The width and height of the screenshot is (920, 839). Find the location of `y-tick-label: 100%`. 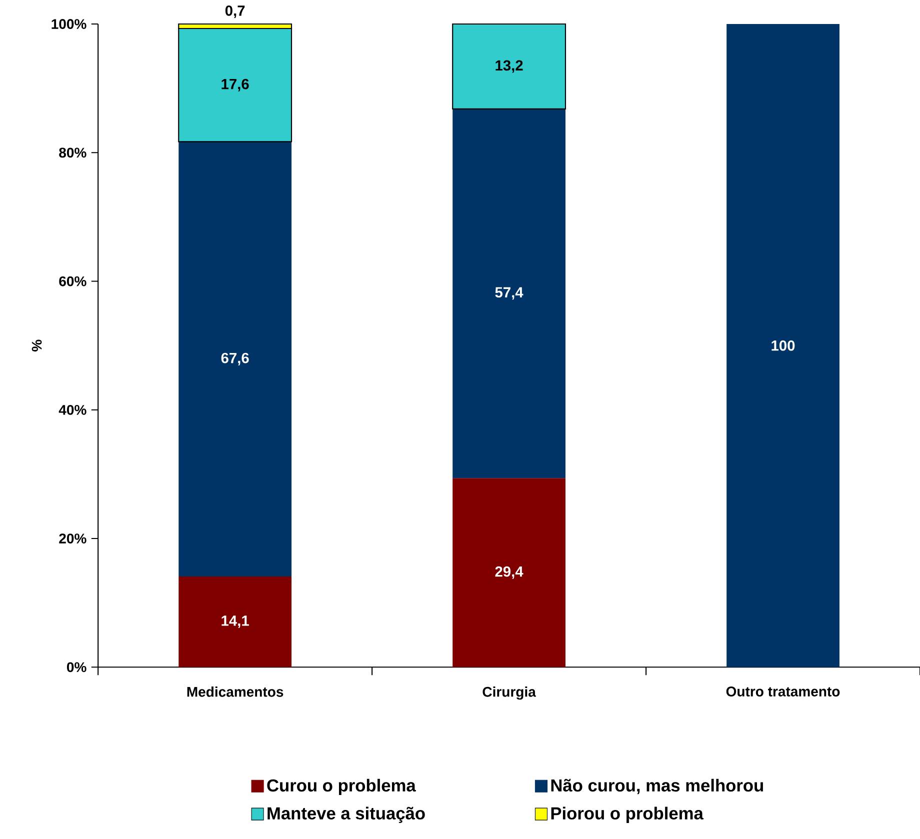

y-tick-label: 100% is located at coordinates (69, 23).